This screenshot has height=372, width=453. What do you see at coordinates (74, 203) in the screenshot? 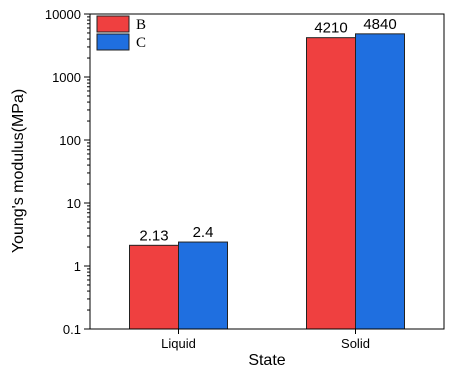
I see `y-tick-label: 10` at bounding box center [74, 203].